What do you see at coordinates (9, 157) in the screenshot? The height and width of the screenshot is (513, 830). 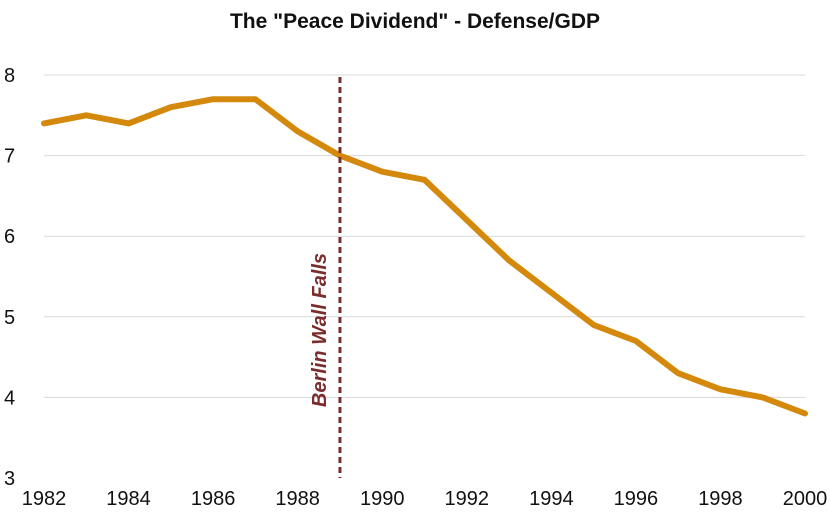 I see `y-tick-label: 7` at bounding box center [9, 157].